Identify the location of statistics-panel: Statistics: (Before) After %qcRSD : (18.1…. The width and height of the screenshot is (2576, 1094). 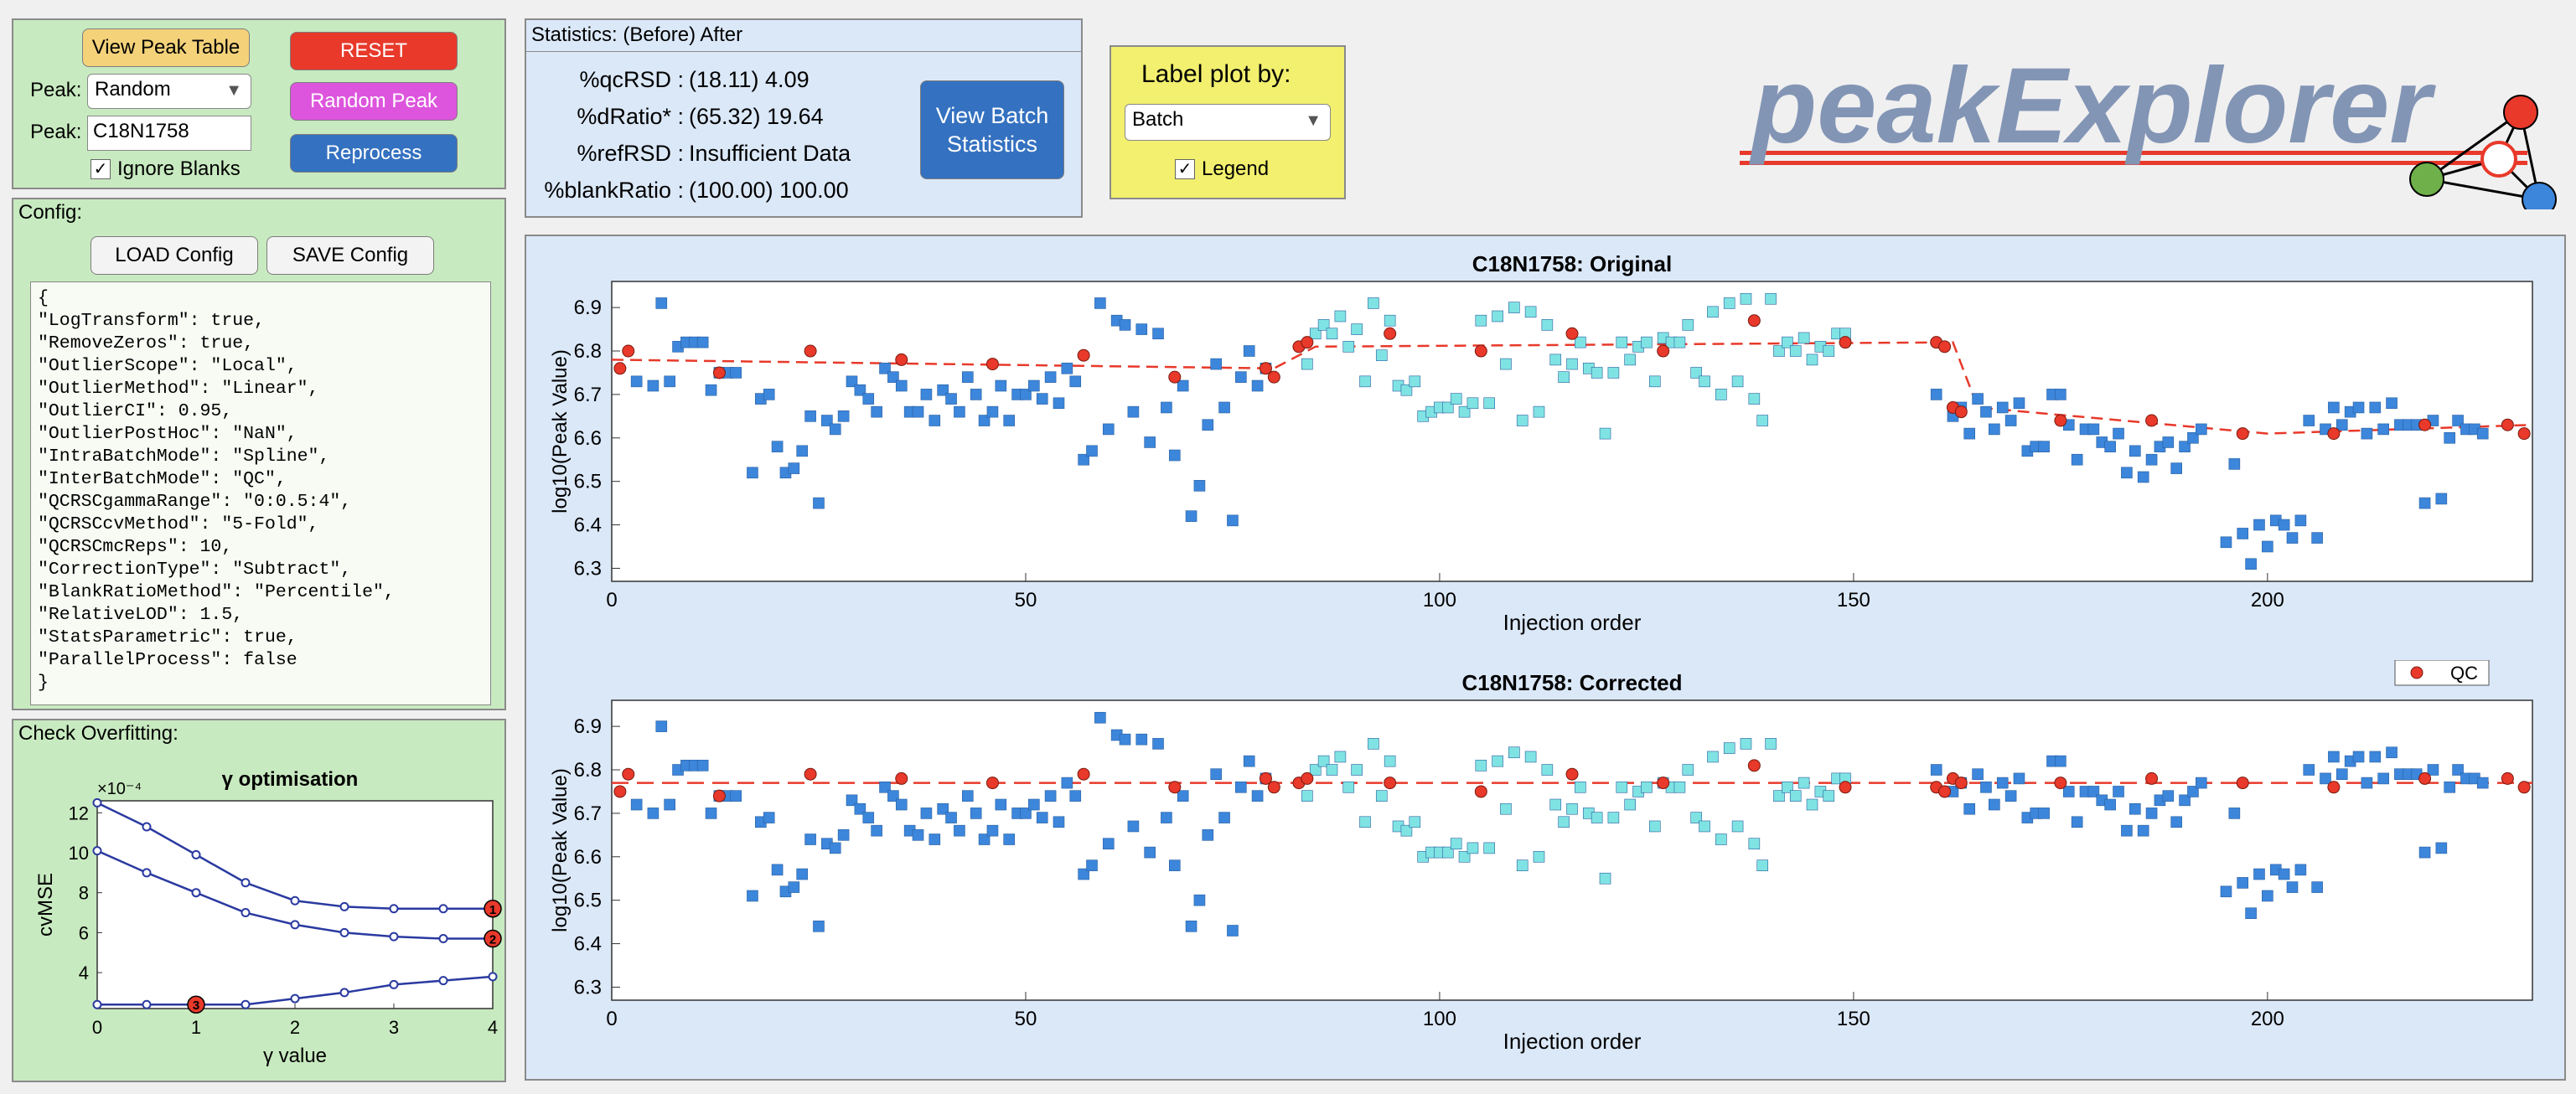
(804, 118).